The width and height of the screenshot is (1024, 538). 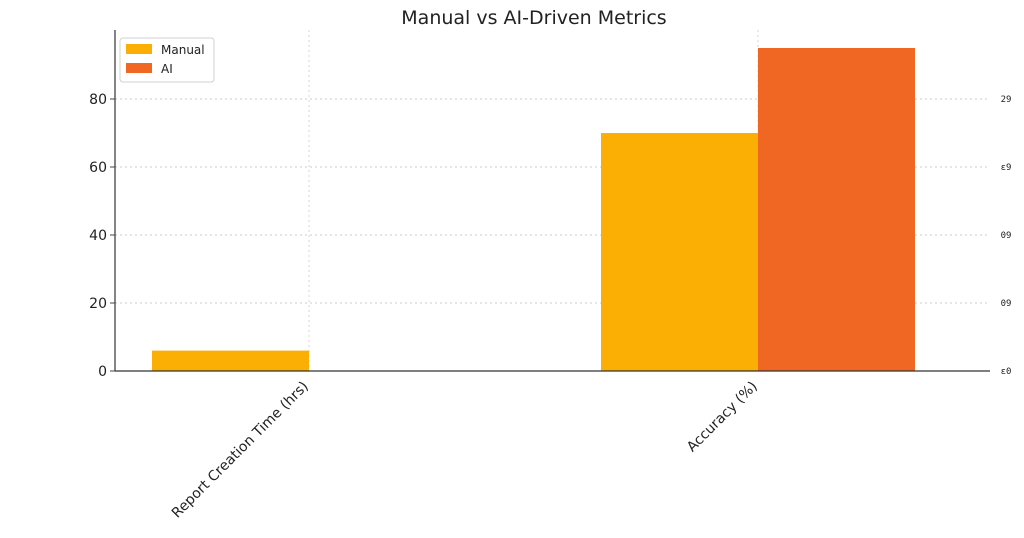 What do you see at coordinates (240, 450) in the screenshot?
I see `x-tick-label: Report Creation Time (hrs)` at bounding box center [240, 450].